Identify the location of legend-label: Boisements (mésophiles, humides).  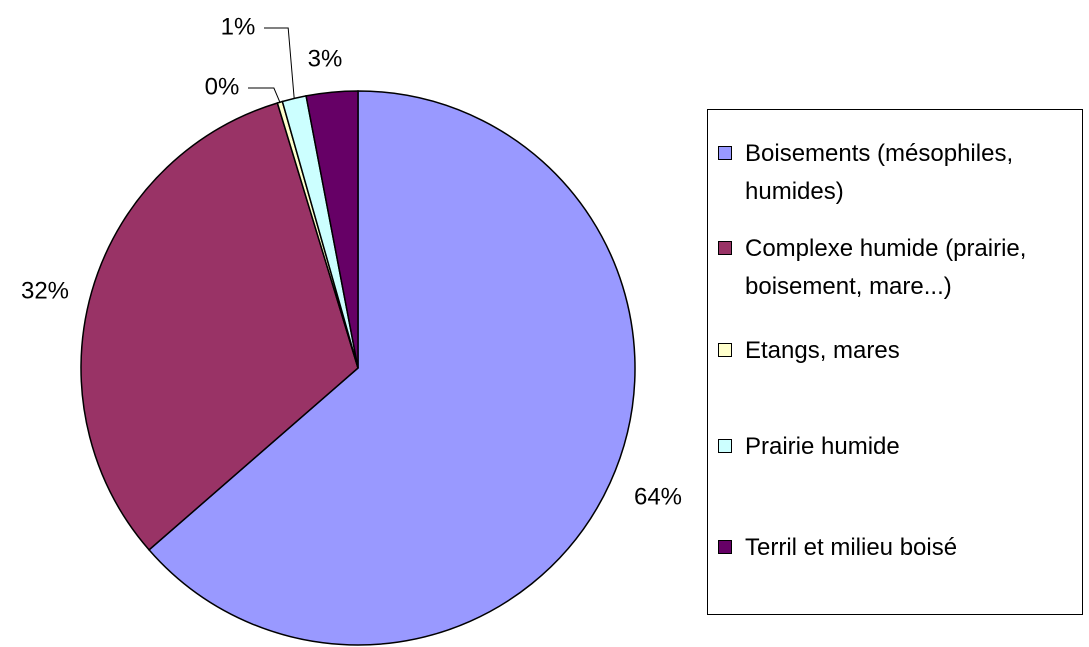
(879, 172).